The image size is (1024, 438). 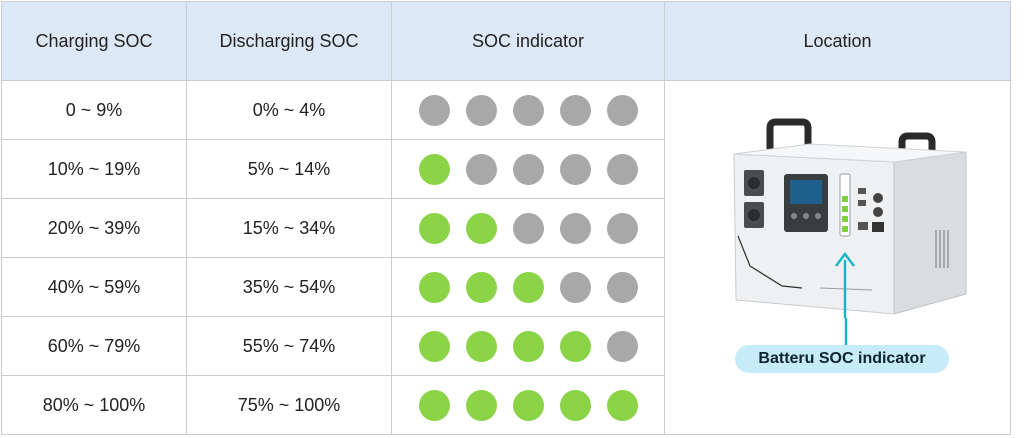 I want to click on discharging-soc-cell: 5% ~ 14%, so click(x=289, y=169).